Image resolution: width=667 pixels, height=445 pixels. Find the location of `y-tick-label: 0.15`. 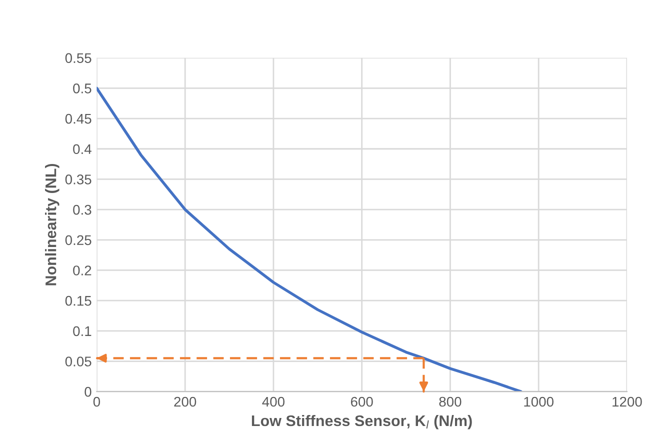

y-tick-label: 0.15 is located at coordinates (78, 301).